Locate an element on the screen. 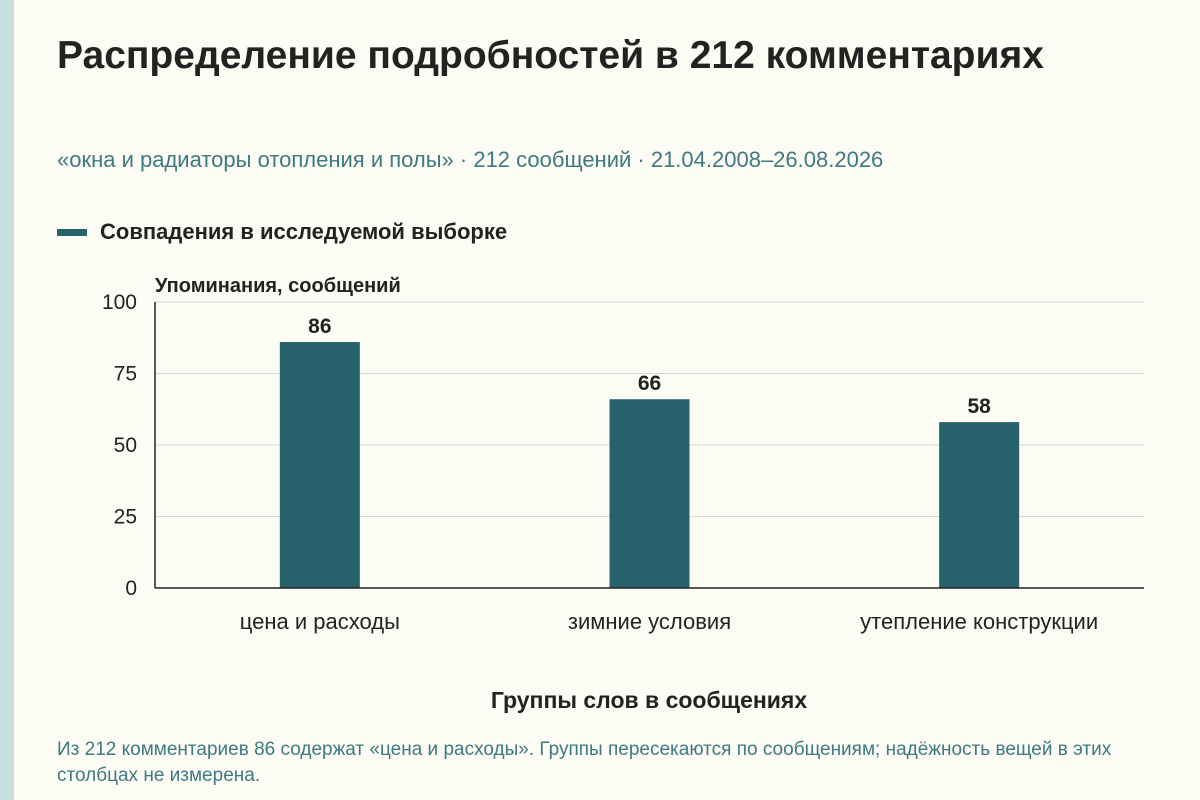 This screenshot has height=800, width=1200. y-axis-title: Упоминания, сообщений is located at coordinates (278, 286).